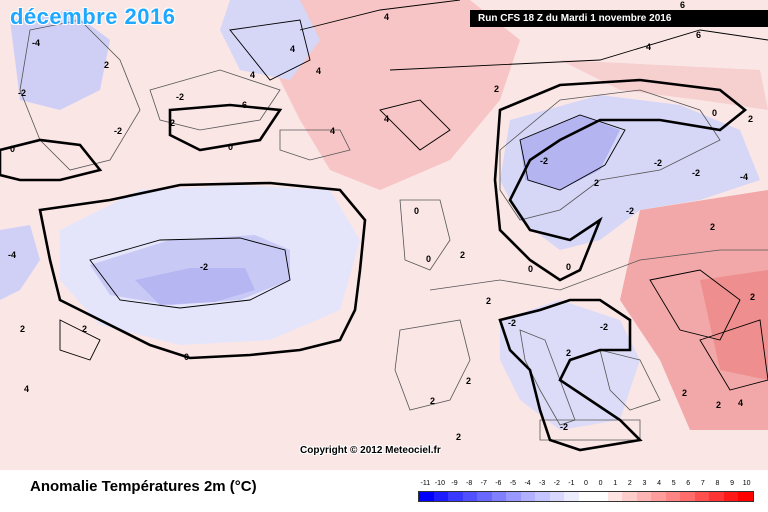 This screenshot has width=768, height=512. What do you see at coordinates (571, 483) in the screenshot?
I see `color-scale-tick: -1` at bounding box center [571, 483].